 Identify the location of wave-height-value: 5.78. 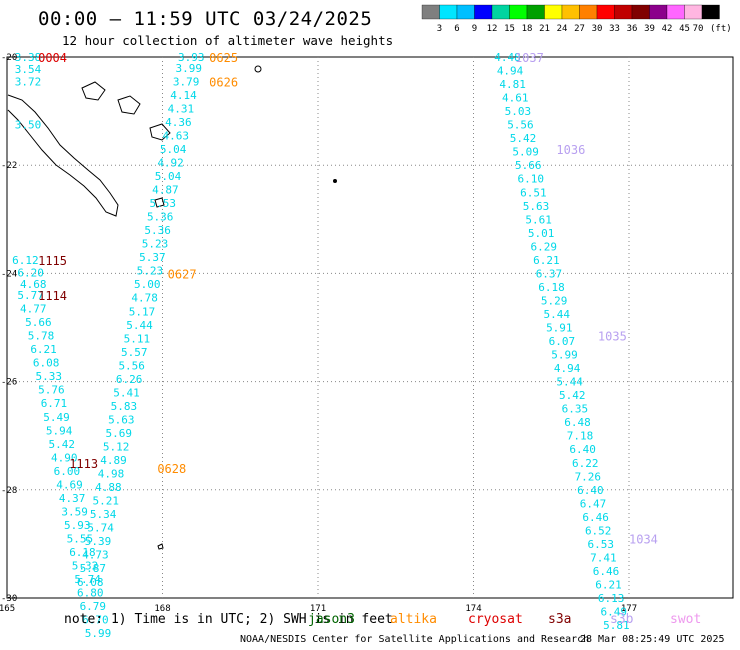
(41, 336).